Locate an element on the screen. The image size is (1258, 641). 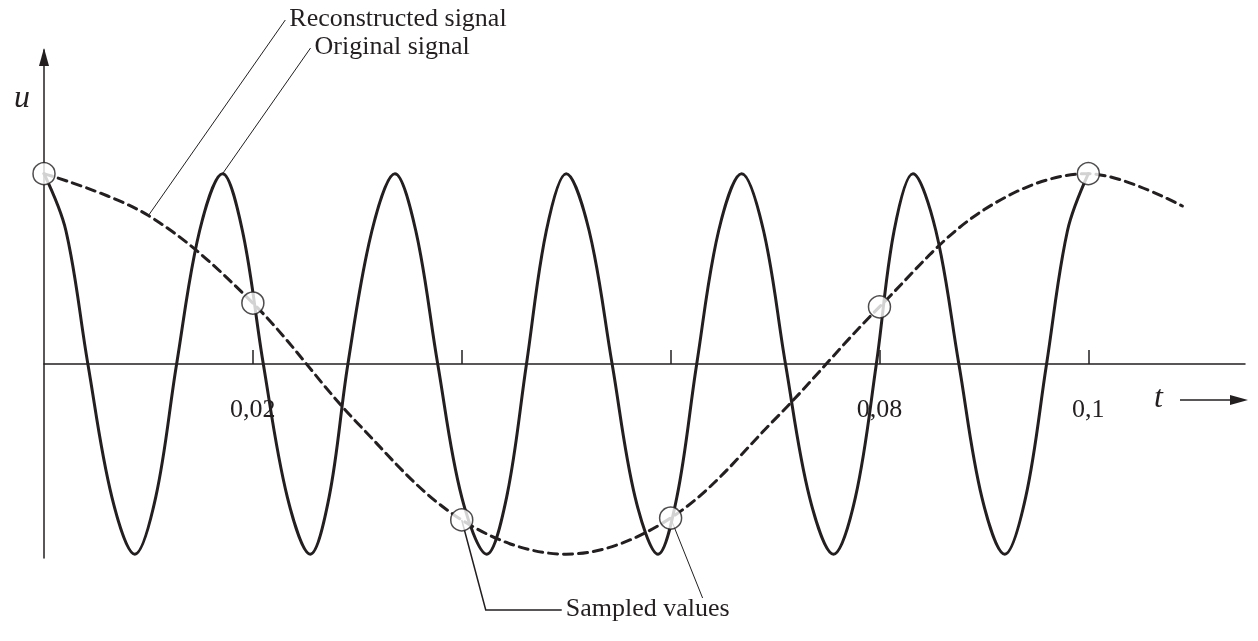
y-axis-title: u is located at coordinates (22, 96).